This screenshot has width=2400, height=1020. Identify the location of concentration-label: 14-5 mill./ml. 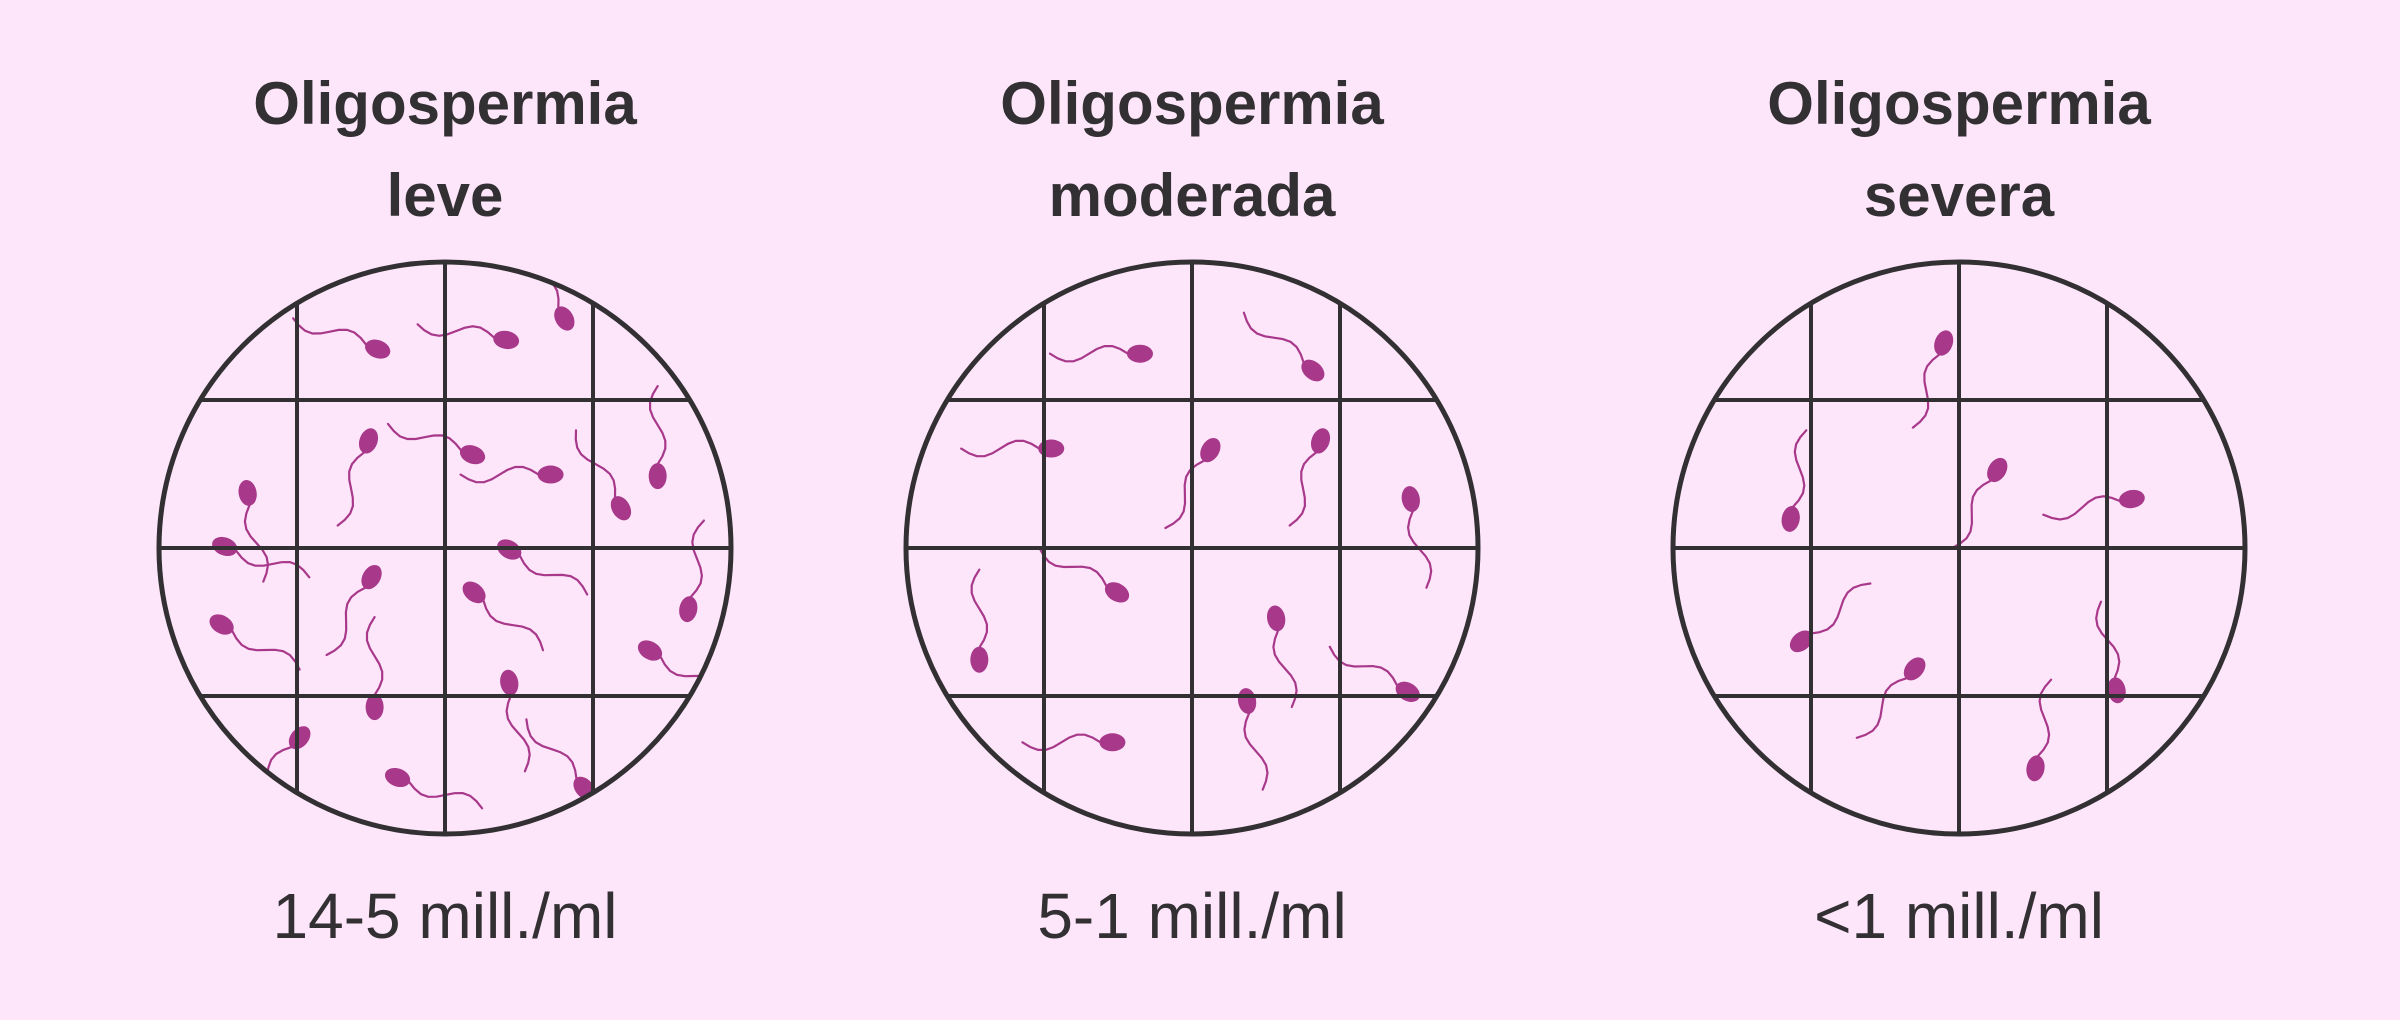
(445, 916).